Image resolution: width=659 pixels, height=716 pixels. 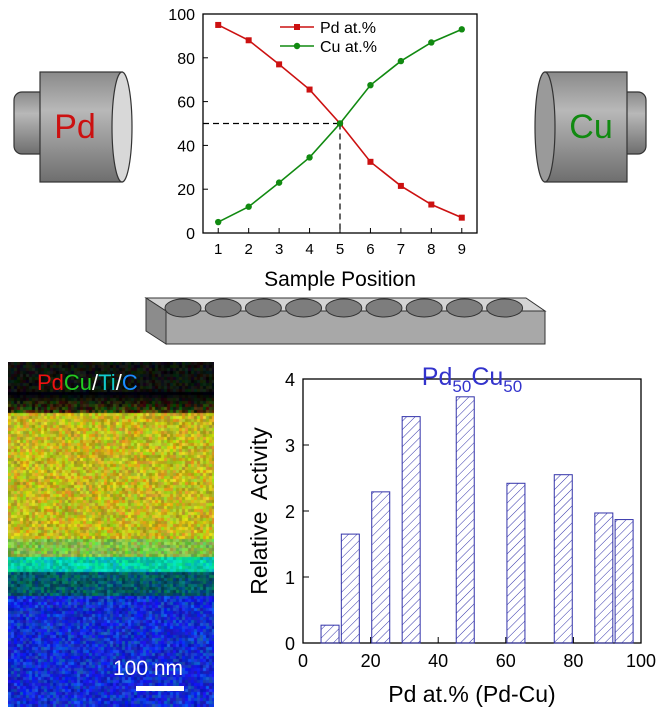 I want to click on bar-chart-ytick-label: 0, so click(x=290, y=644).